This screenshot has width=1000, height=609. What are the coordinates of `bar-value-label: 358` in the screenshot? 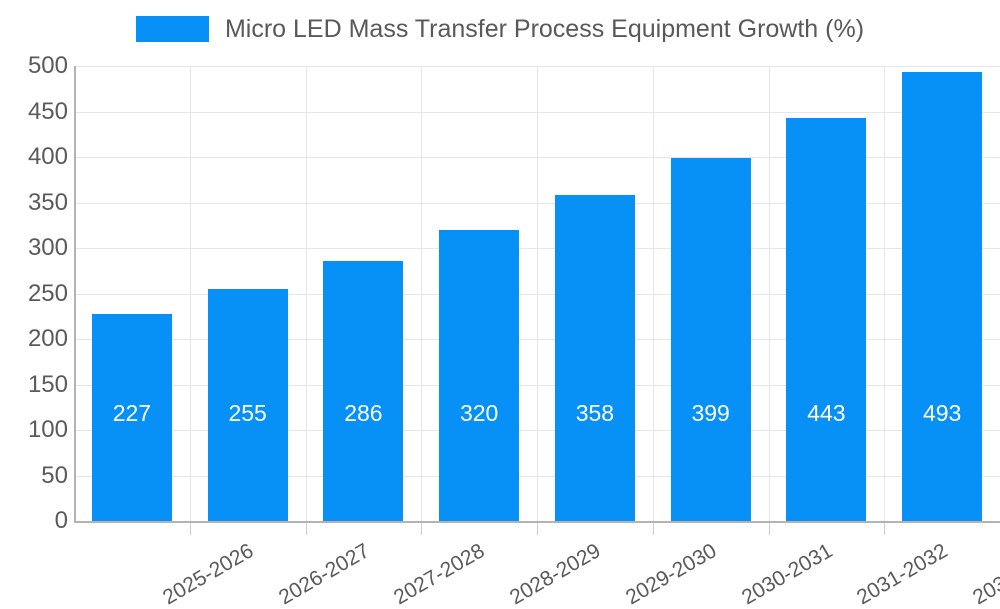 It's located at (595, 413).